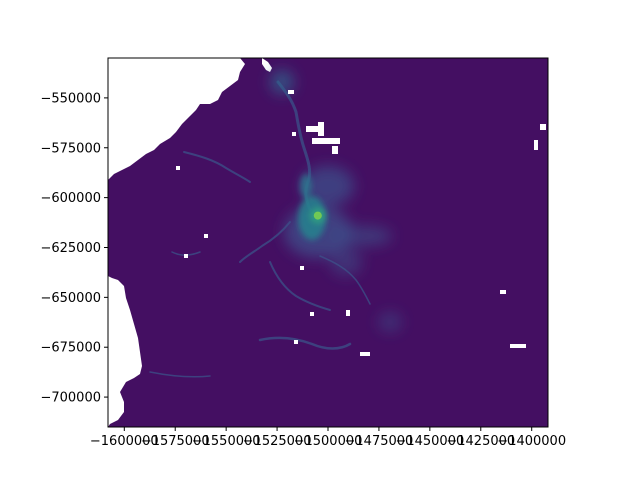 This screenshot has width=640, height=485. I want to click on plume-east, so click(362, 236).